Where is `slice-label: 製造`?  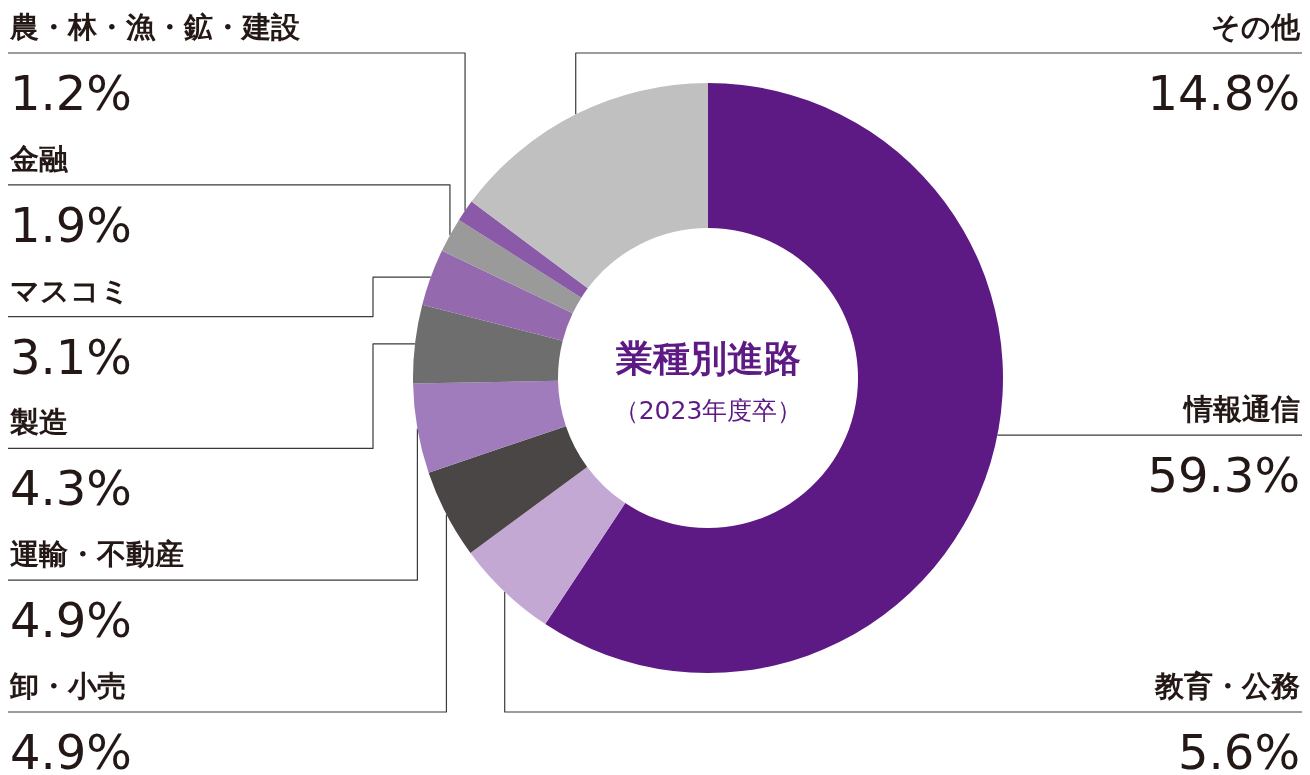 slice-label: 製造 is located at coordinates (38, 422).